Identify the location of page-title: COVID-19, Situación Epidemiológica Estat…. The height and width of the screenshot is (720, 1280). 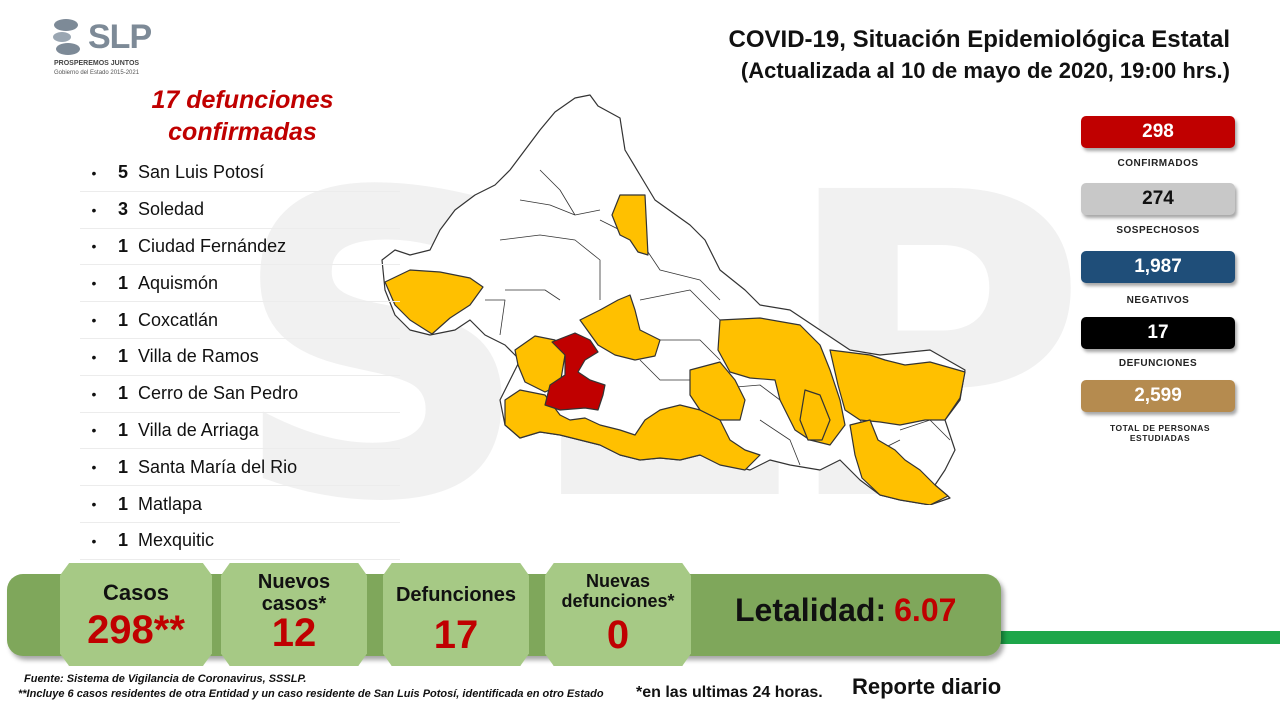
(979, 39).